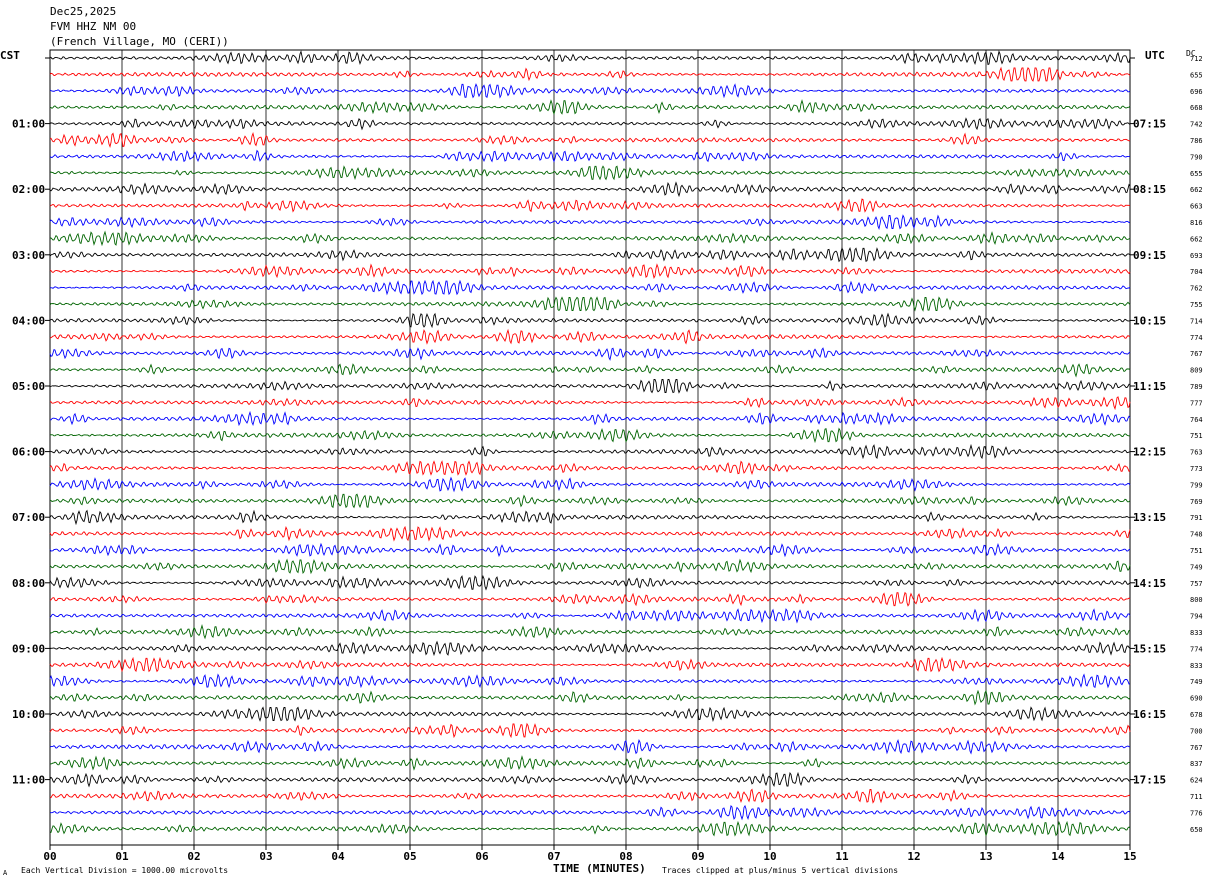 The width and height of the screenshot is (1210, 886). What do you see at coordinates (49, 856) in the screenshot?
I see `x-tick-label: 00` at bounding box center [49, 856].